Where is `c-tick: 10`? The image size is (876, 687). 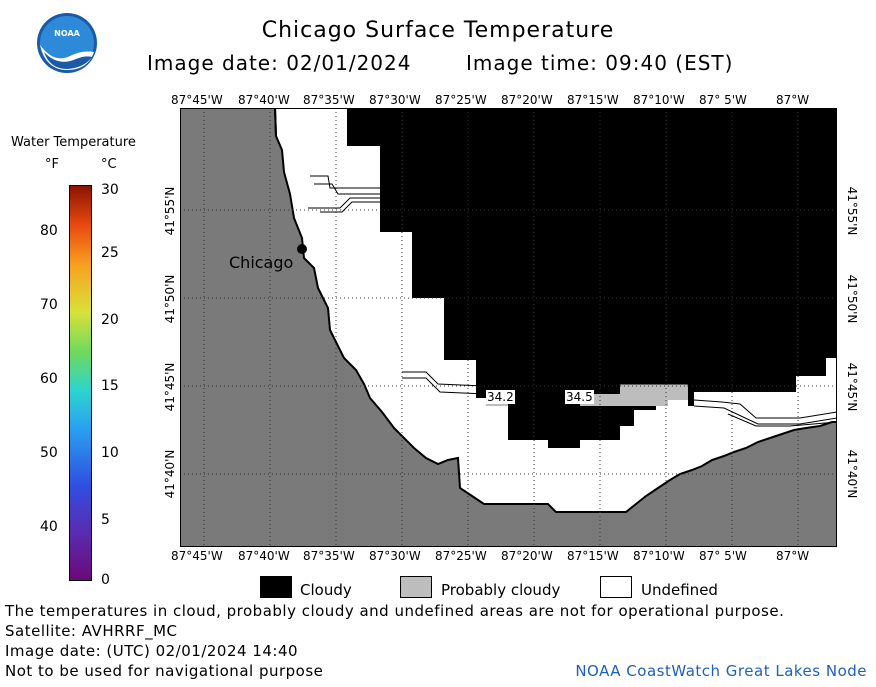 c-tick: 10 is located at coordinates (110, 453).